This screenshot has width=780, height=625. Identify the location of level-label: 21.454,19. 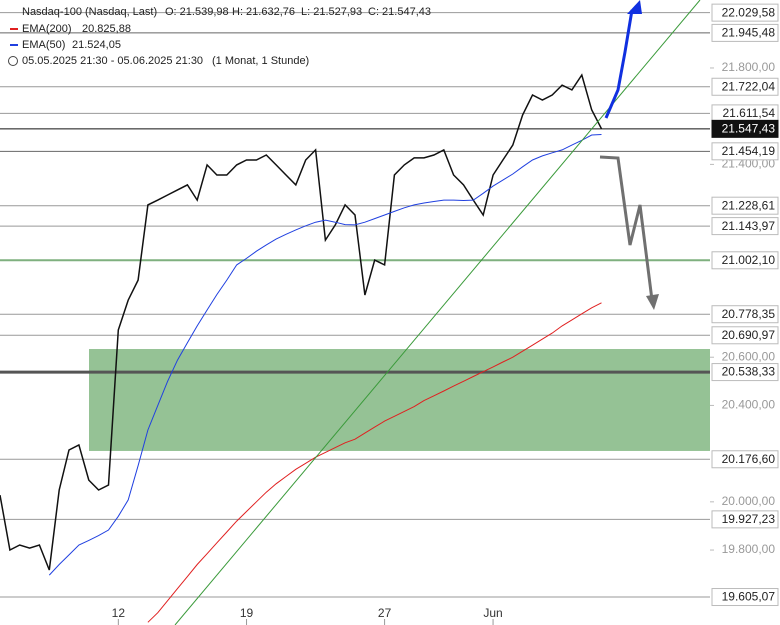
(749, 151).